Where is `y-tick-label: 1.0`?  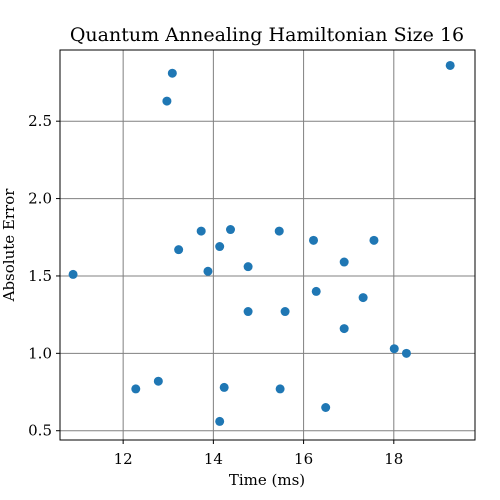 y-tick-label: 1.0 is located at coordinates (40, 353).